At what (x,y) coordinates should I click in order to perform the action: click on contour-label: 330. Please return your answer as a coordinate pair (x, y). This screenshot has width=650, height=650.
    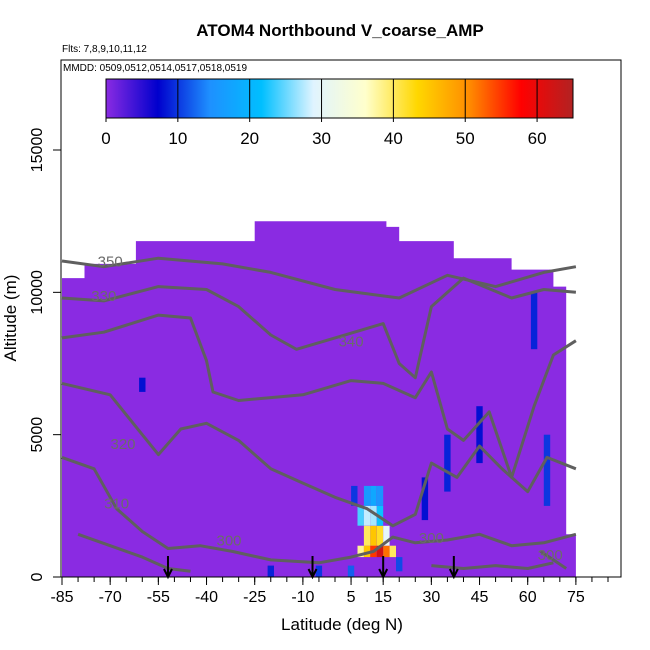
    Looking at the image, I should click on (103, 296).